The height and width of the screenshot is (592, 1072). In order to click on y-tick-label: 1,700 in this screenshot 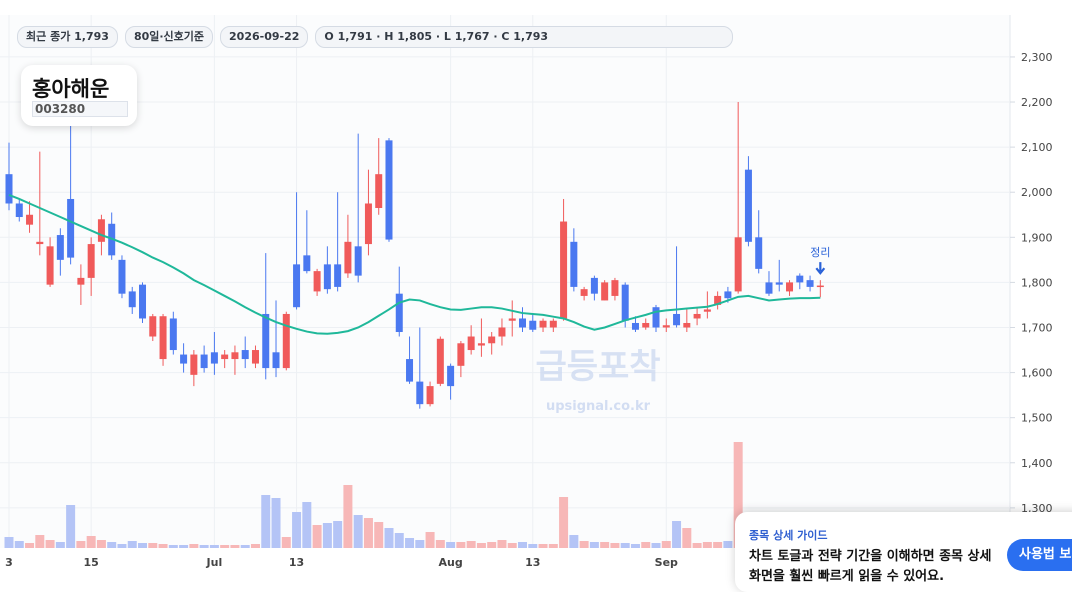, I will do `click(1037, 327)`.